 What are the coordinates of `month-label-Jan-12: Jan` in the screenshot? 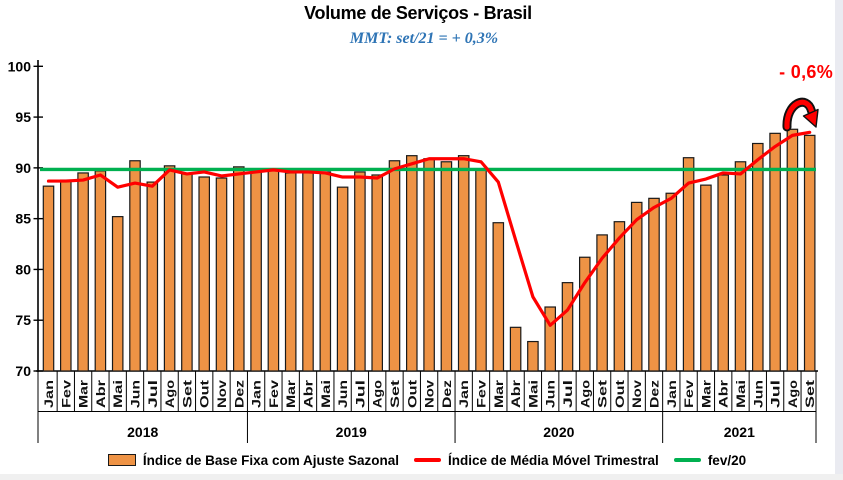 It's located at (258, 394).